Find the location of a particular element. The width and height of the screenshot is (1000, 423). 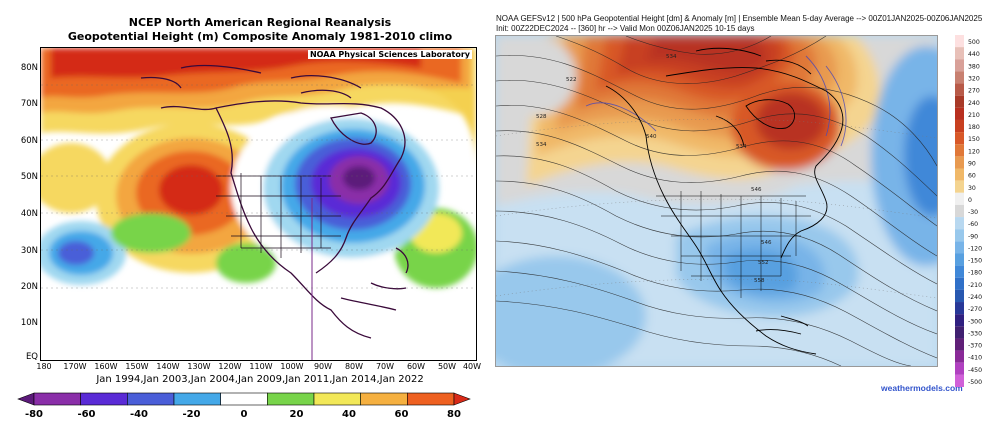

scale-label: -240 is located at coordinates (975, 297).